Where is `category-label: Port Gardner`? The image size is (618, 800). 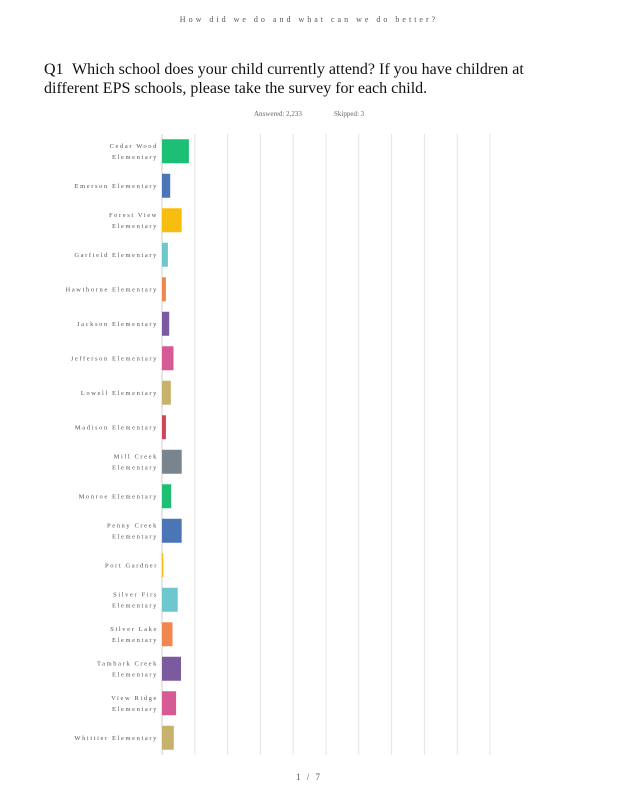
category-label: Port Gardner is located at coordinates (131, 565).